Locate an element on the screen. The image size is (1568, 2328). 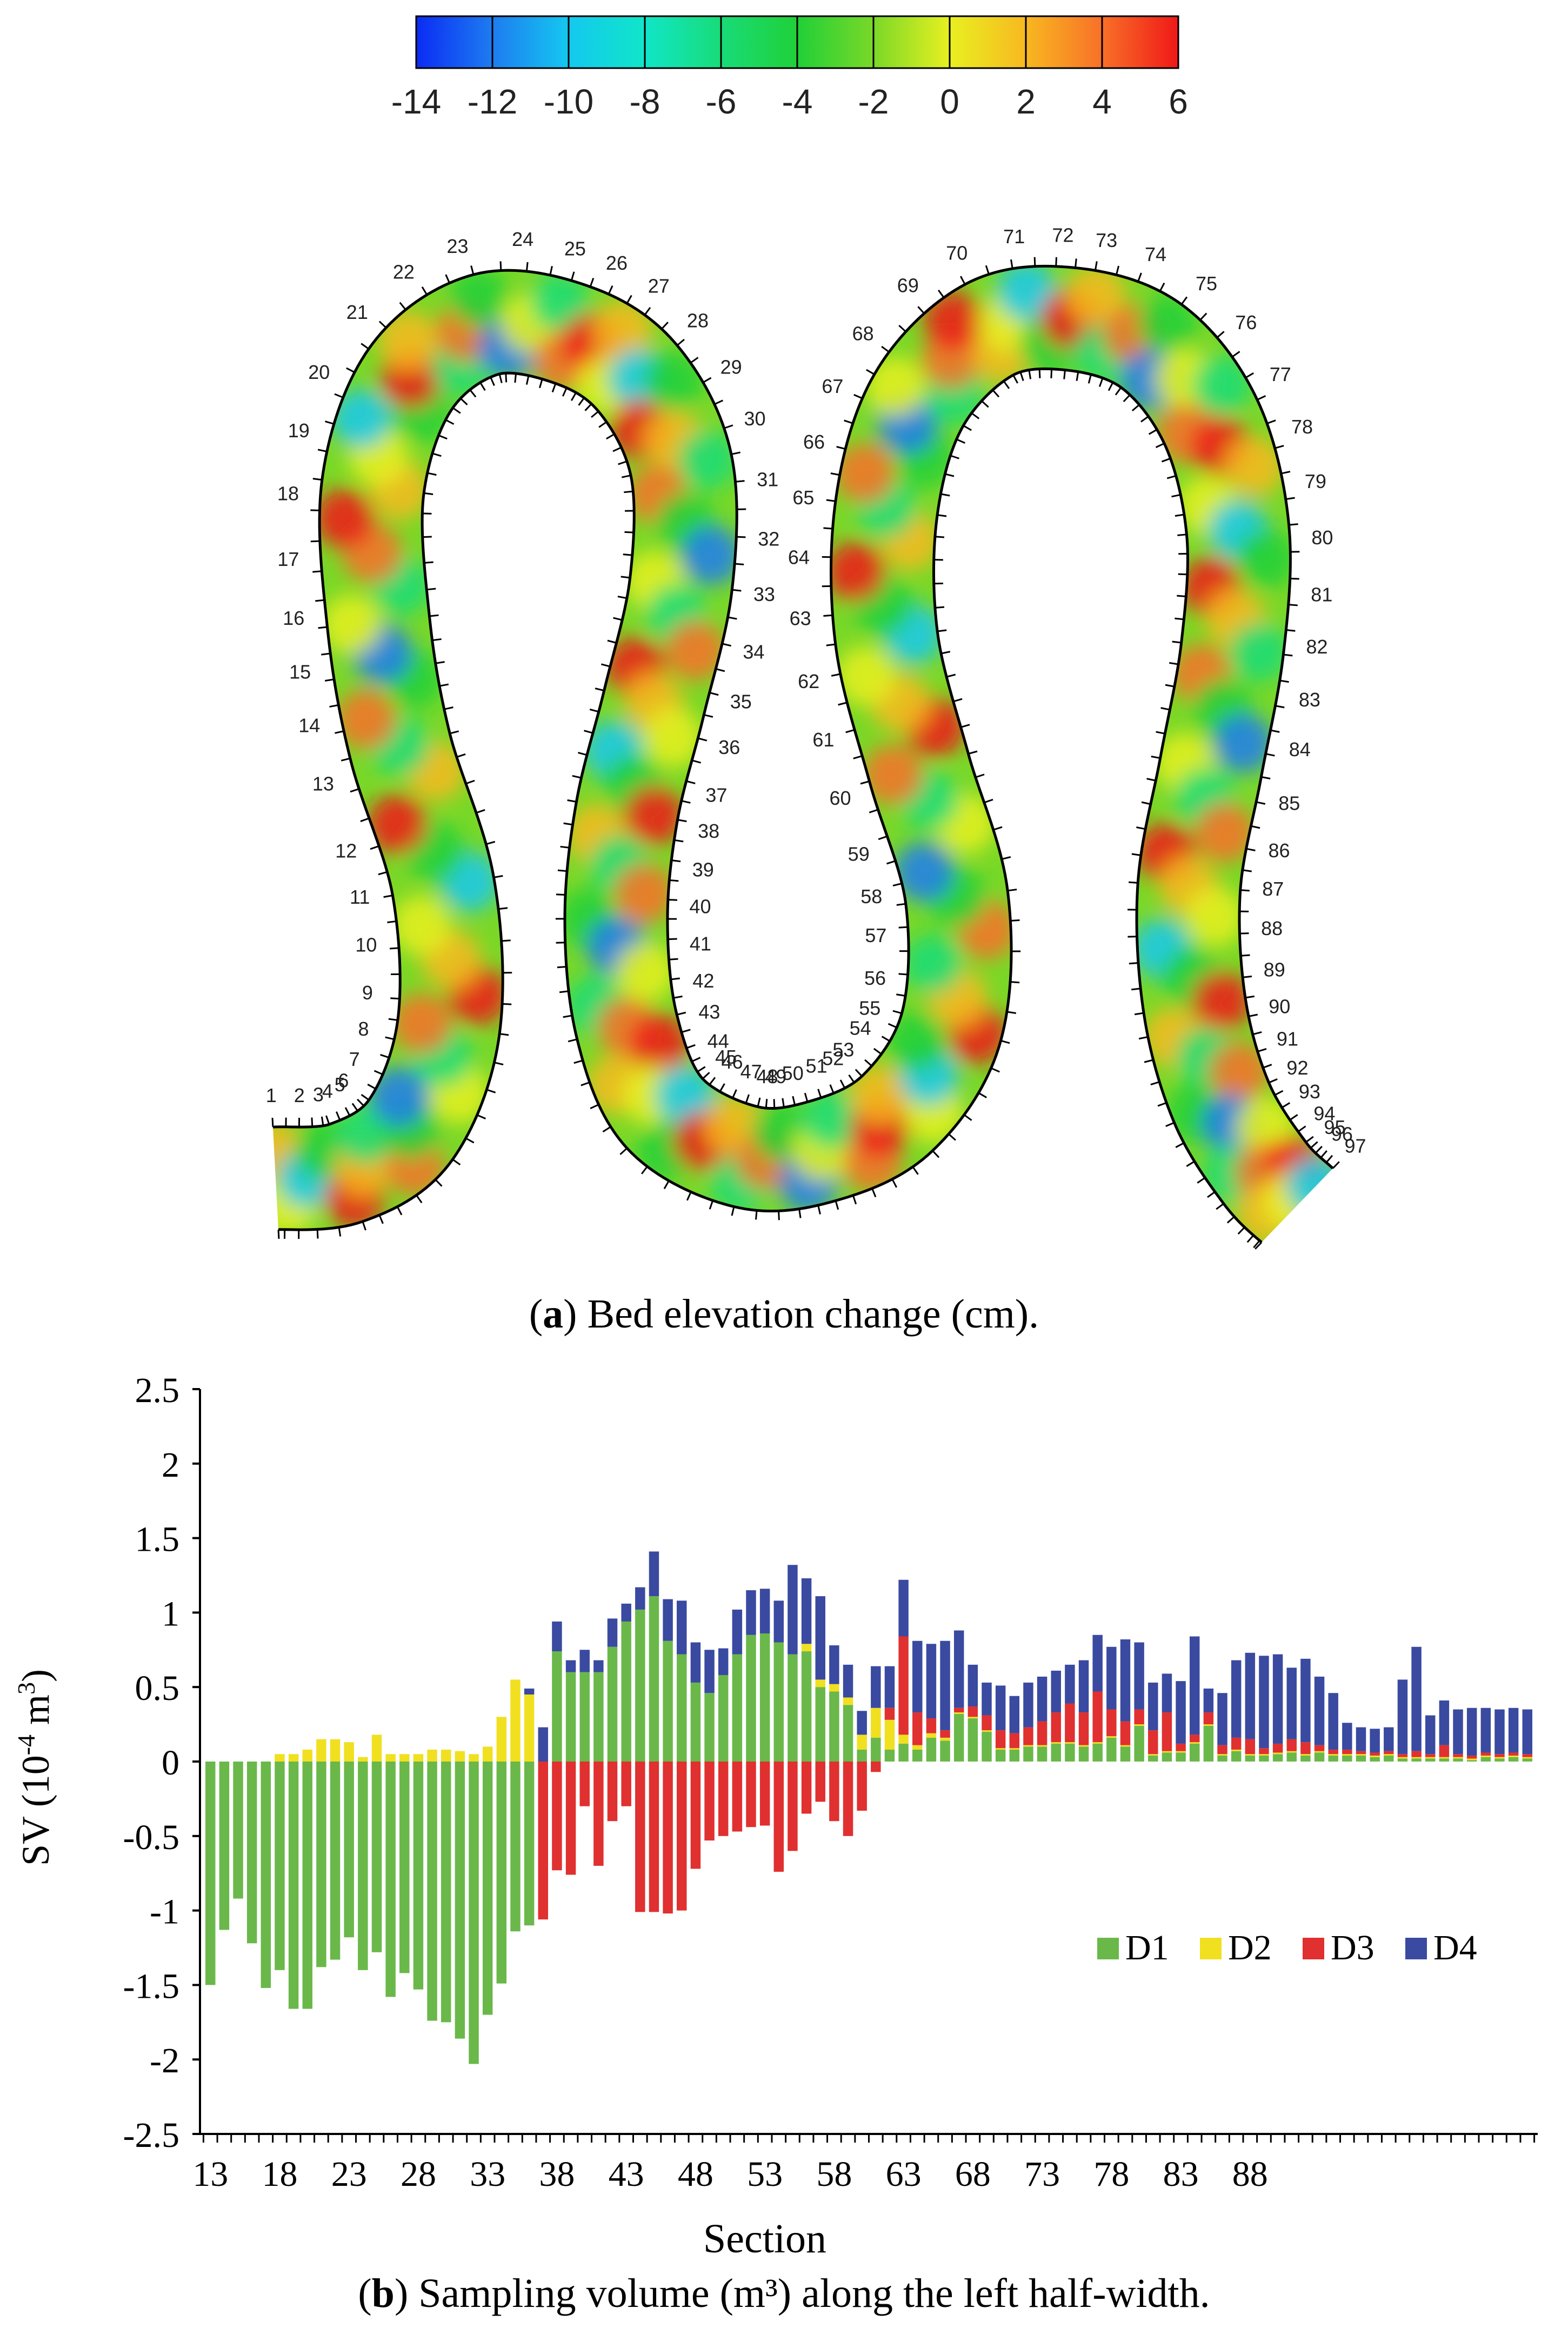
x-tick-label: 18 is located at coordinates (279, 2174).